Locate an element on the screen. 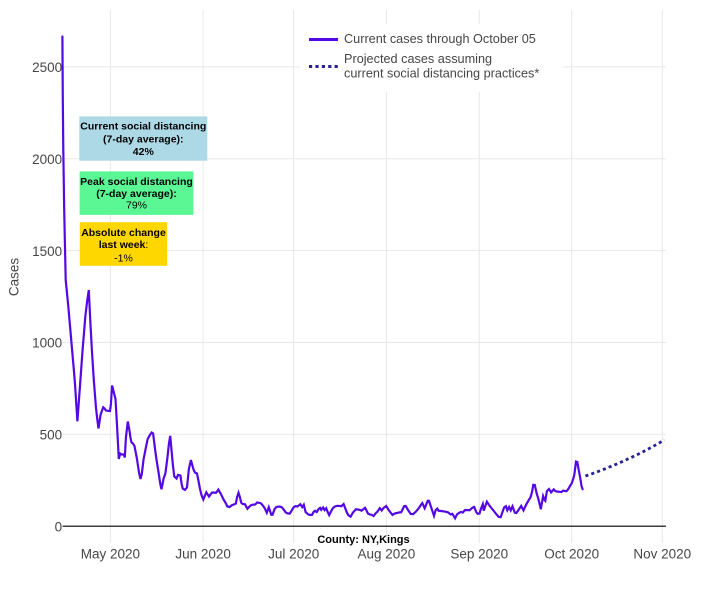 This screenshot has height=589, width=724. svg-text: Aug 2020 is located at coordinates (386, 554).